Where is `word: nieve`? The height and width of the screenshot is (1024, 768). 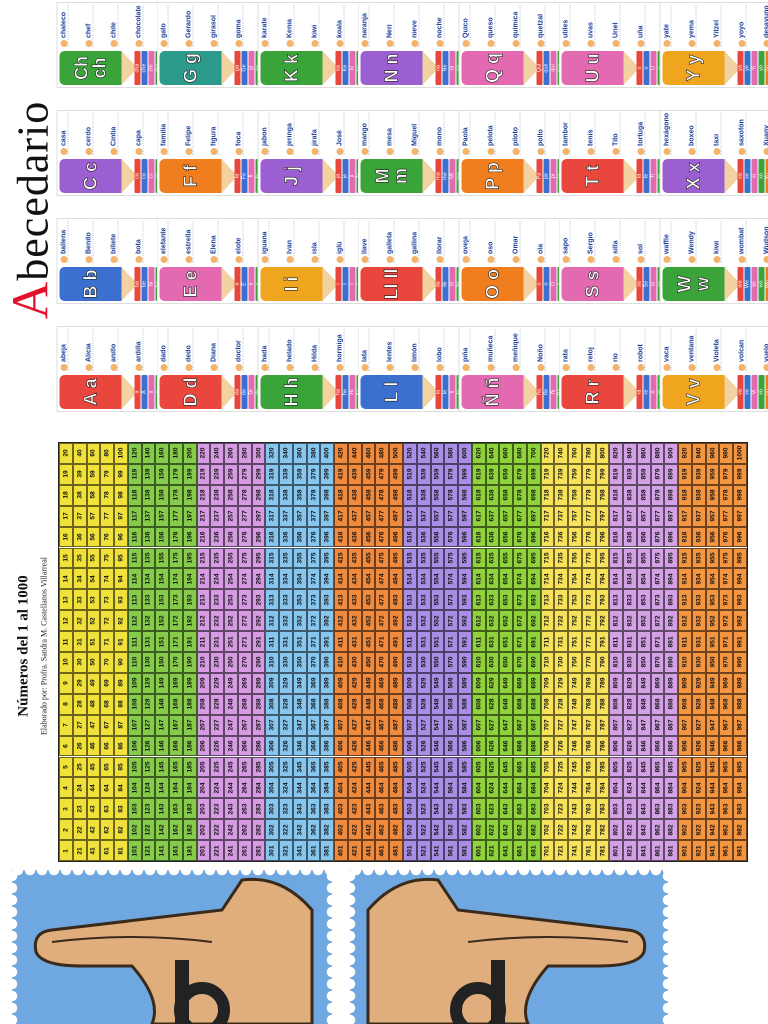
word: nieve is located at coordinates (415, 26).